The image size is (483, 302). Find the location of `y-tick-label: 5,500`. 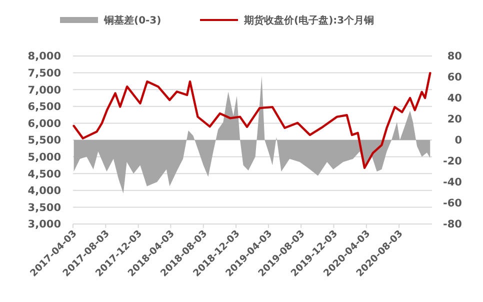

y-tick-label: 5,500 is located at coordinates (44, 140).